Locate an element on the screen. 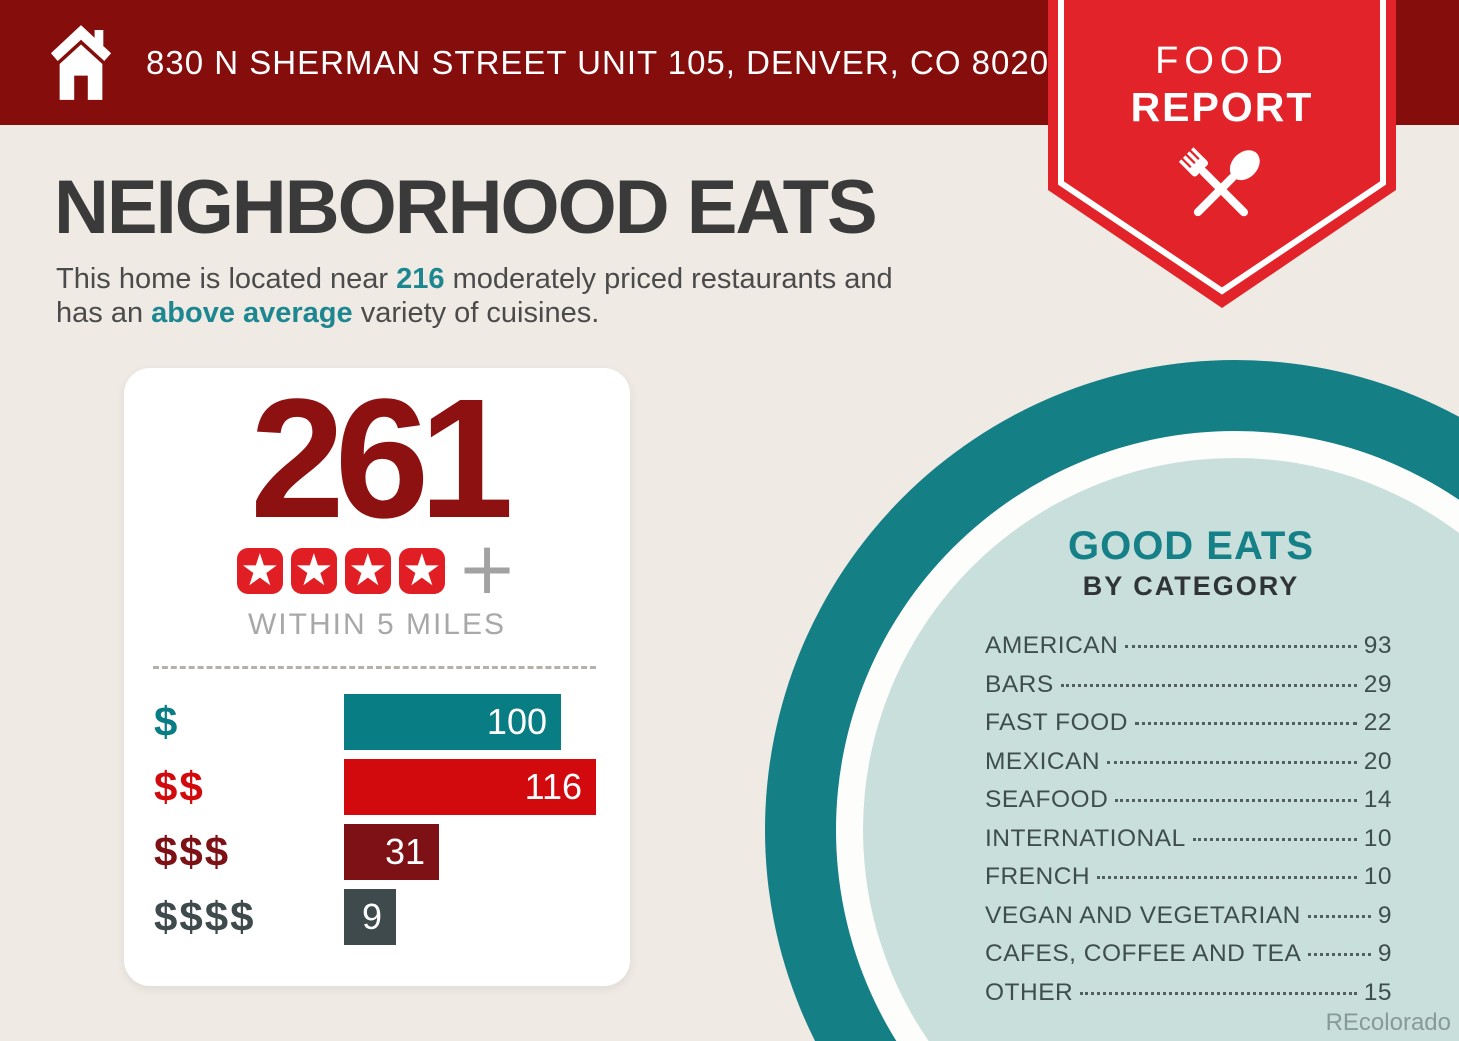  price-tier-row: $$$$ 9 is located at coordinates (380, 917).